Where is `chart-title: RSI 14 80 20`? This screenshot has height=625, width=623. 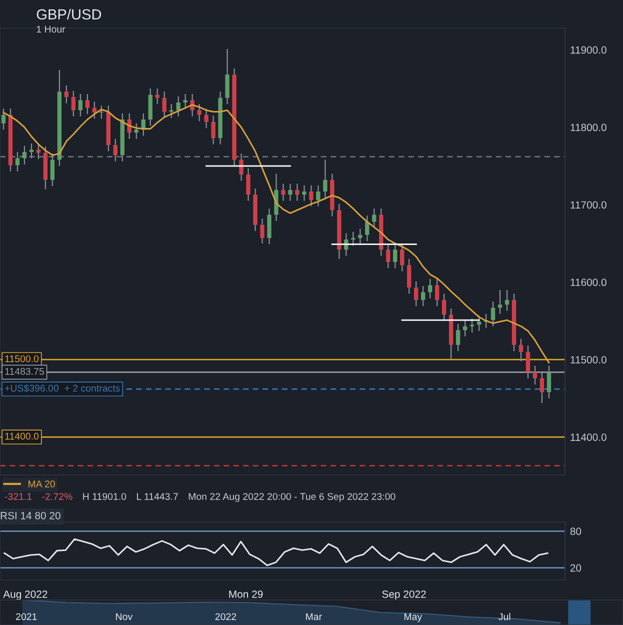 chart-title: RSI 14 80 20 is located at coordinates (30, 516).